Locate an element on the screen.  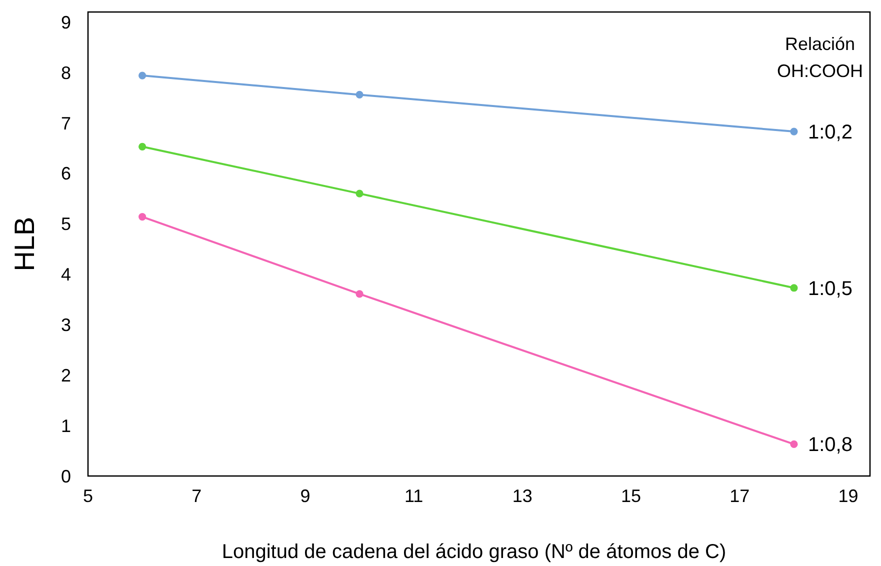
x-tick-label: 7 is located at coordinates (197, 496).